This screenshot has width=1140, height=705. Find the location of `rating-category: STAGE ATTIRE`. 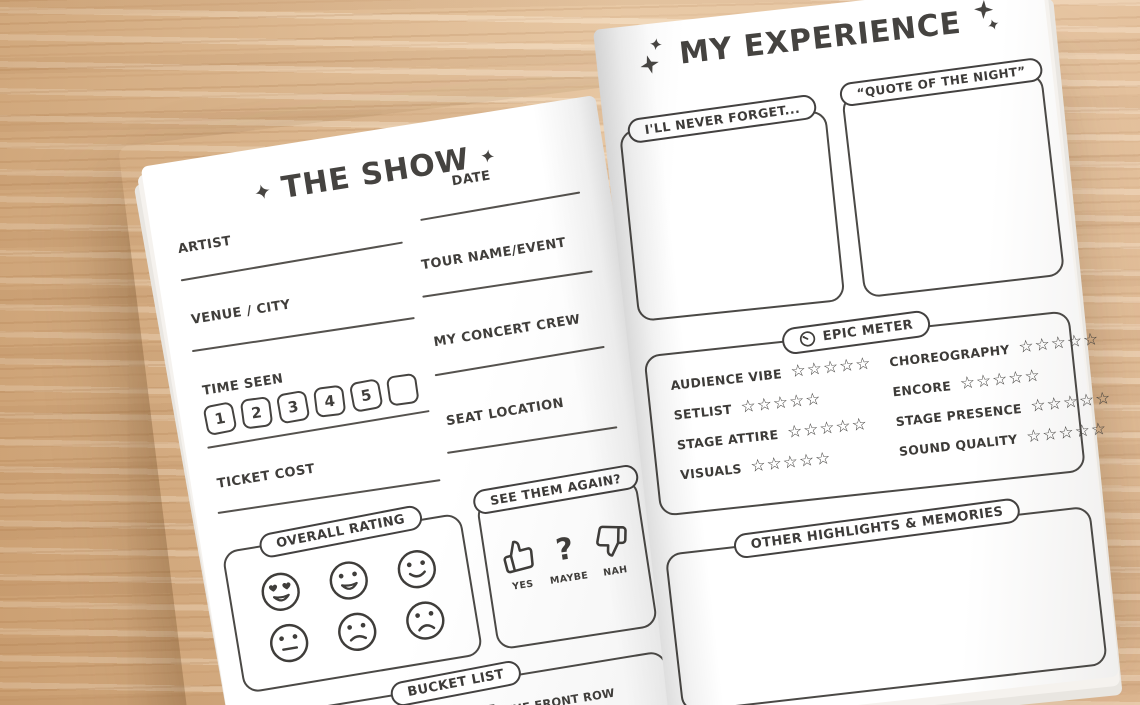

rating-category: STAGE ATTIRE is located at coordinates (728, 439).